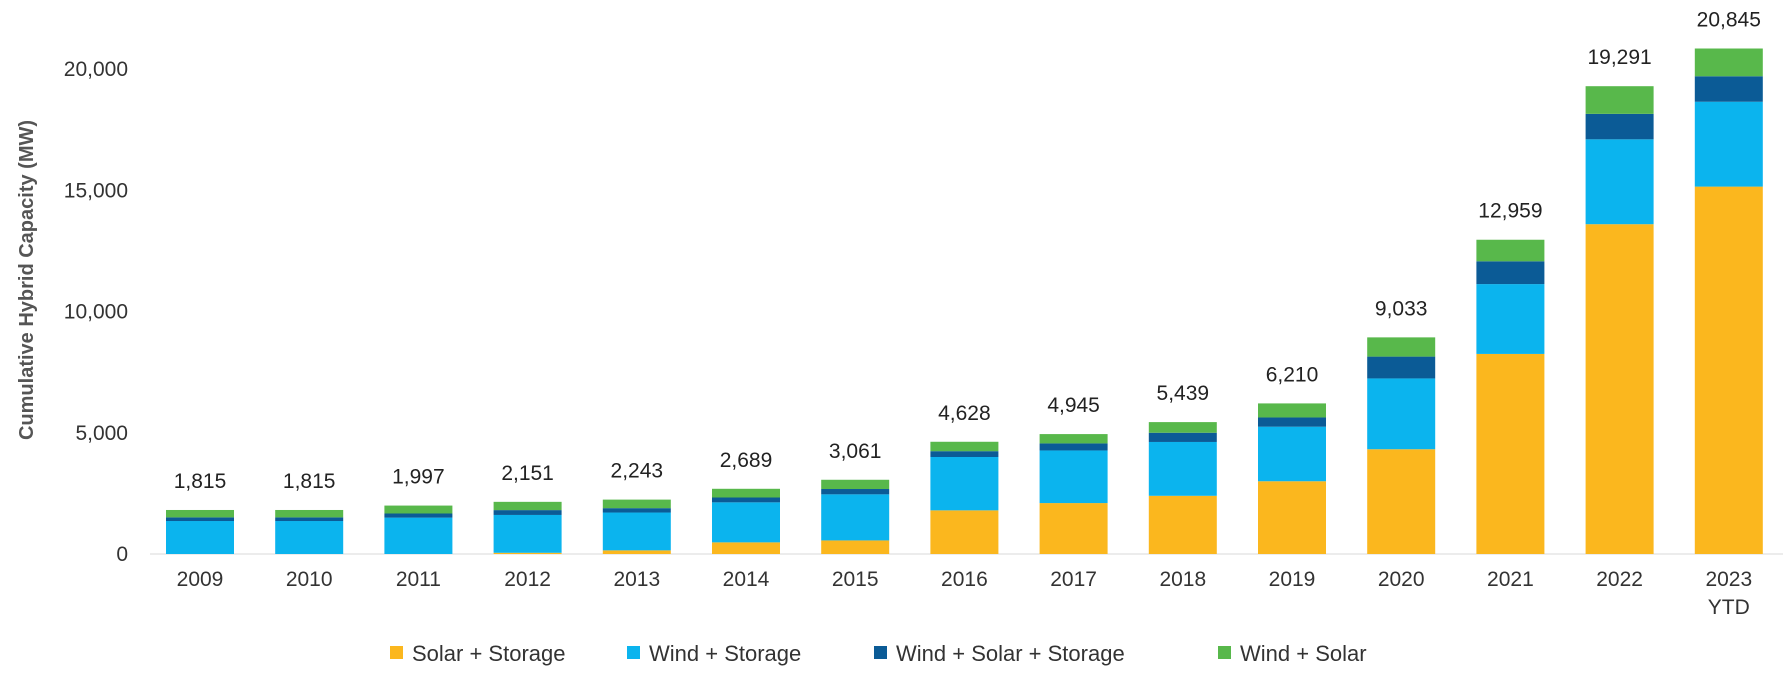  What do you see at coordinates (1619, 57) in the screenshot?
I see `total-label: 19,291` at bounding box center [1619, 57].